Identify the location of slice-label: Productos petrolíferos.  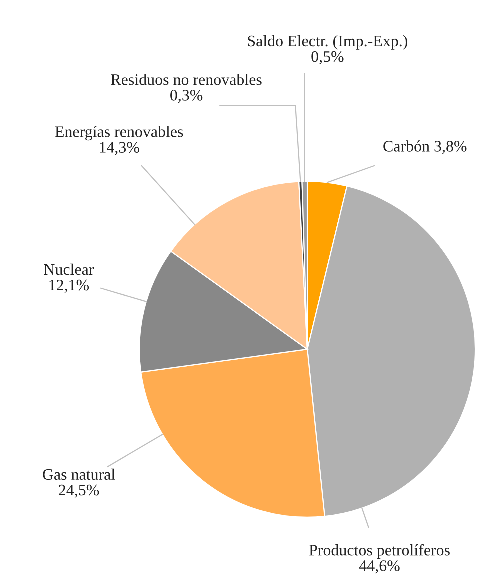
(379, 552).